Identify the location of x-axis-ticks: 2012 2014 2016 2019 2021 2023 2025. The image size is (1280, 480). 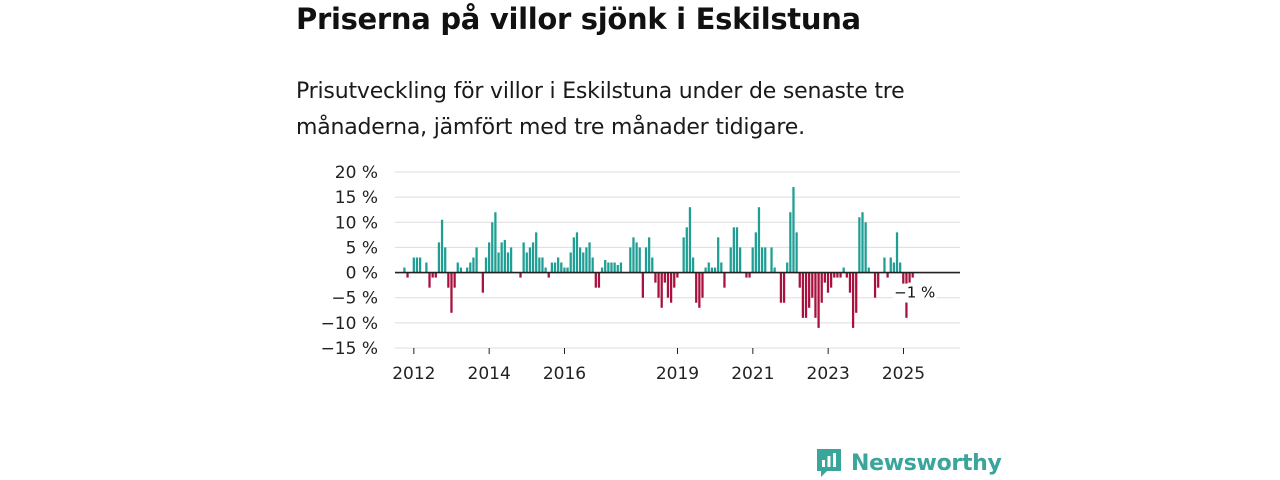
(658, 366).